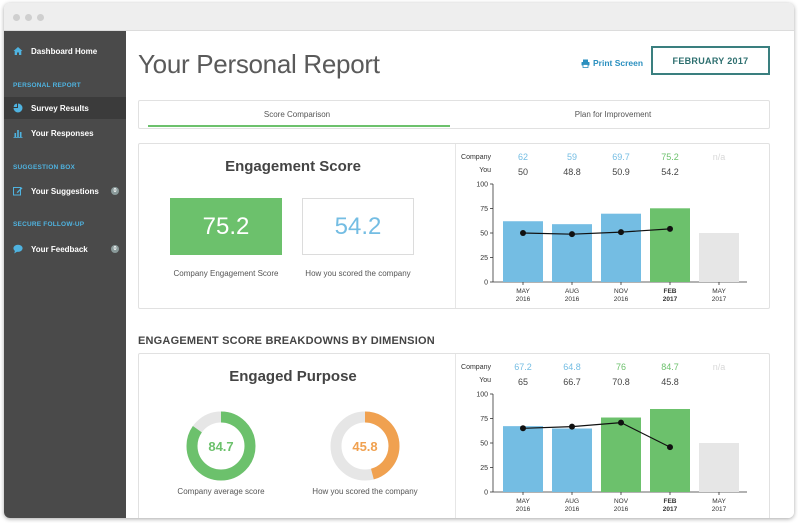  Describe the element at coordinates (293, 376) in the screenshot. I see `engaged-purpose-title: Engaged Purpose` at that location.